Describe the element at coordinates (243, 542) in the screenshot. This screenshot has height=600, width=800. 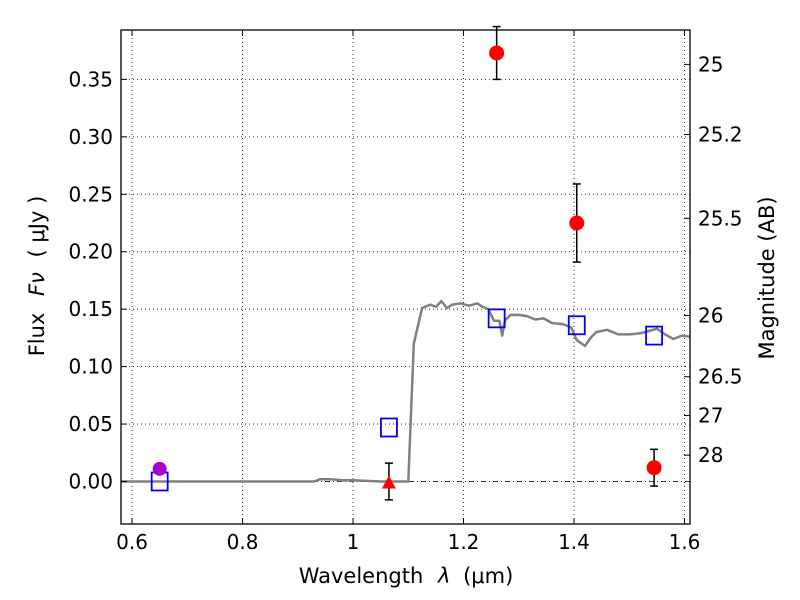
I see `x-tick-label: 0.8` at that location.